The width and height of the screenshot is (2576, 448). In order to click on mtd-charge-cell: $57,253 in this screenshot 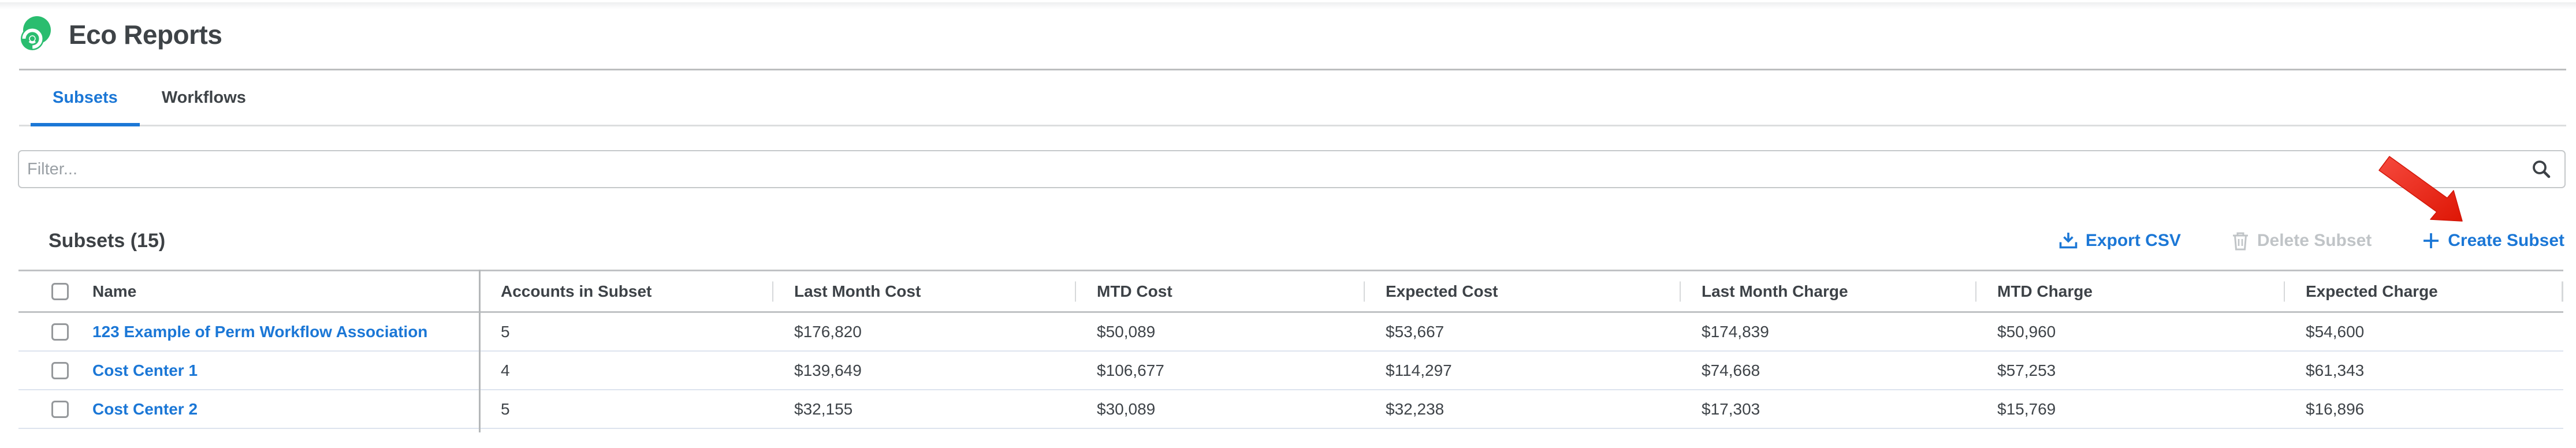, I will do `click(2027, 370)`.